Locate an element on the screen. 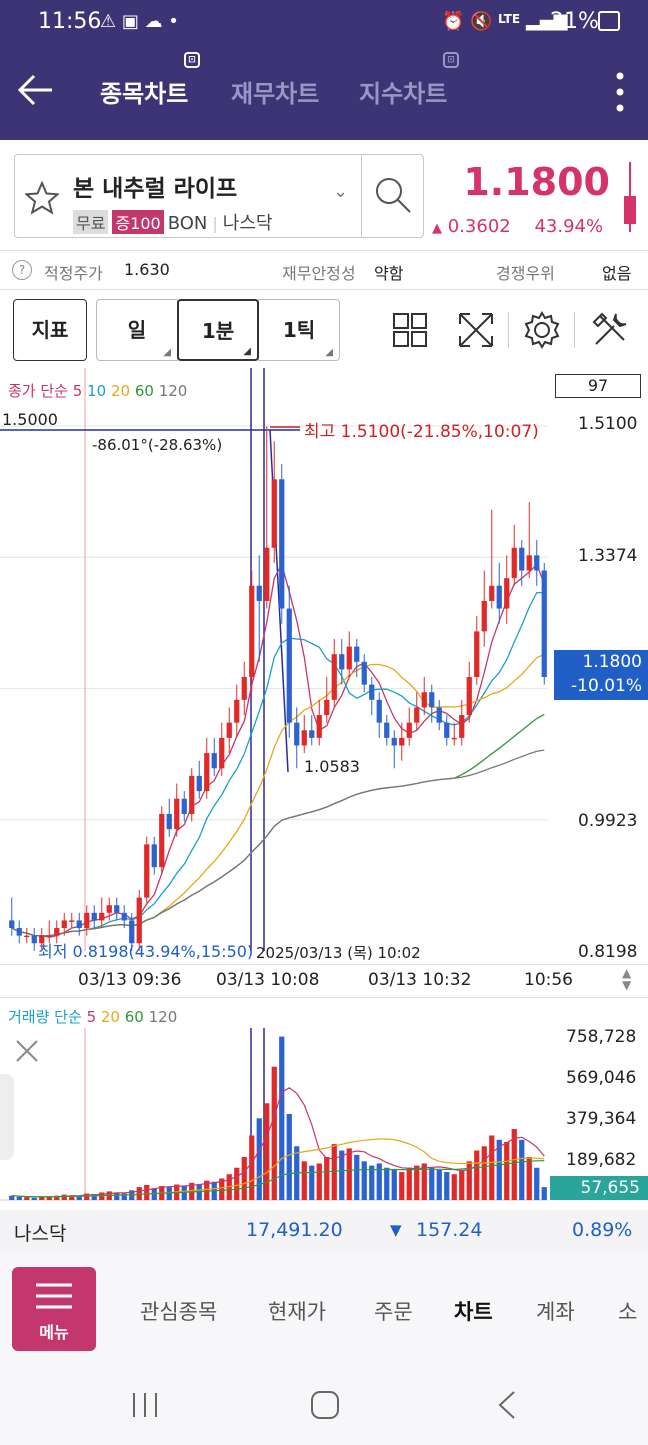 This screenshot has width=648, height=1445. more-menu-icon is located at coordinates (620, 92).